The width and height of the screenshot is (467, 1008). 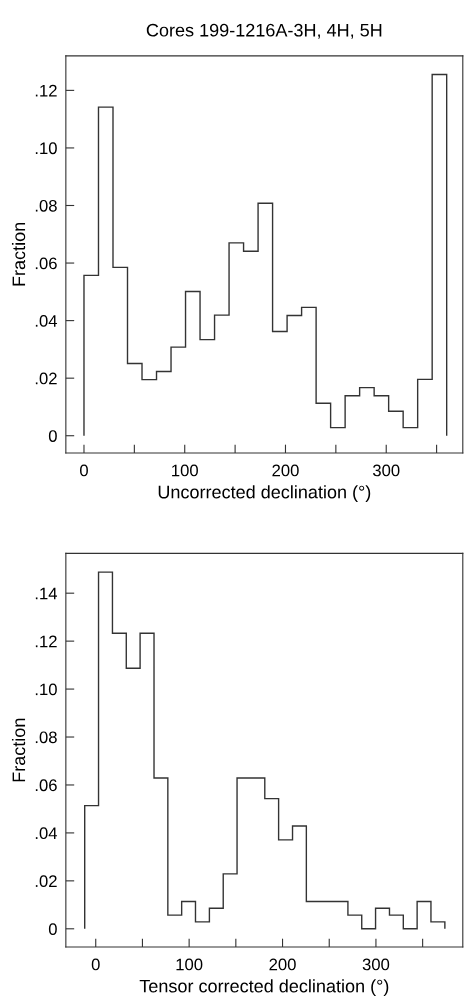 I want to click on x-axis-title: Tensor corrected declination (°), so click(x=264, y=988).